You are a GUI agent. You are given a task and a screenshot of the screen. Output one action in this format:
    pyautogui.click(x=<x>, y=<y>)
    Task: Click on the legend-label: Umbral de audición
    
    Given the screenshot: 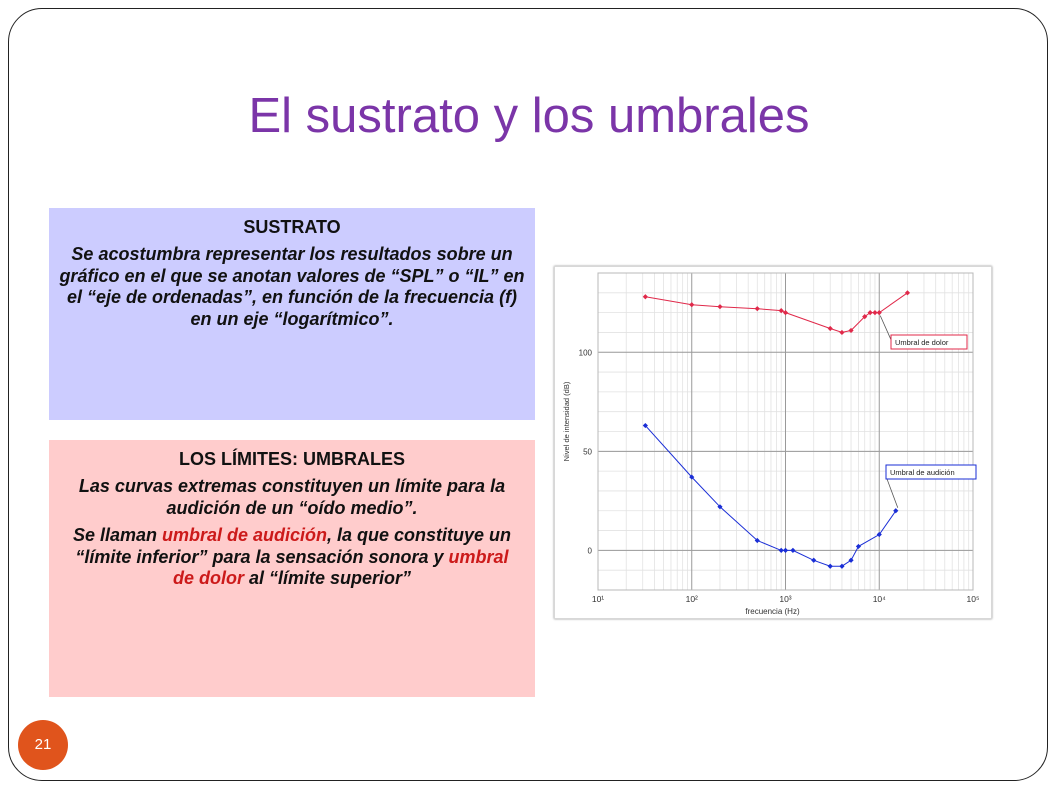 What is the action you would take?
    pyautogui.click(x=922, y=472)
    